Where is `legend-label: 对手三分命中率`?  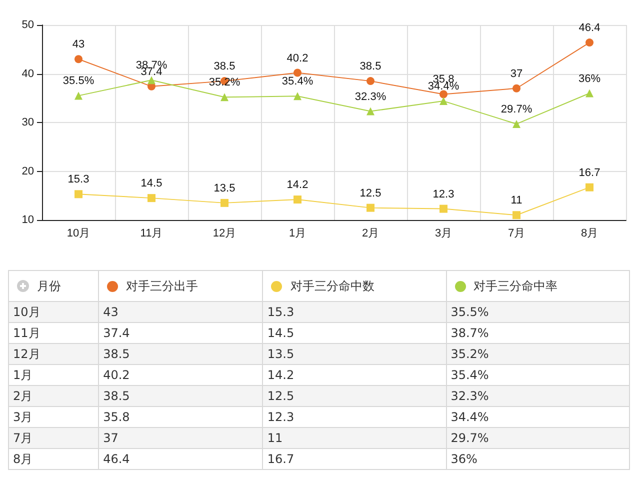 legend-label: 对手三分命中率 is located at coordinates (538, 286).